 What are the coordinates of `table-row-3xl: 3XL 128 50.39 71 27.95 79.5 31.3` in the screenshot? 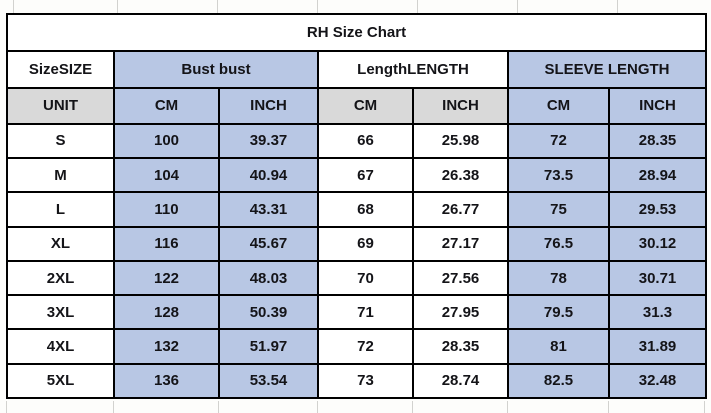 It's located at (357, 312).